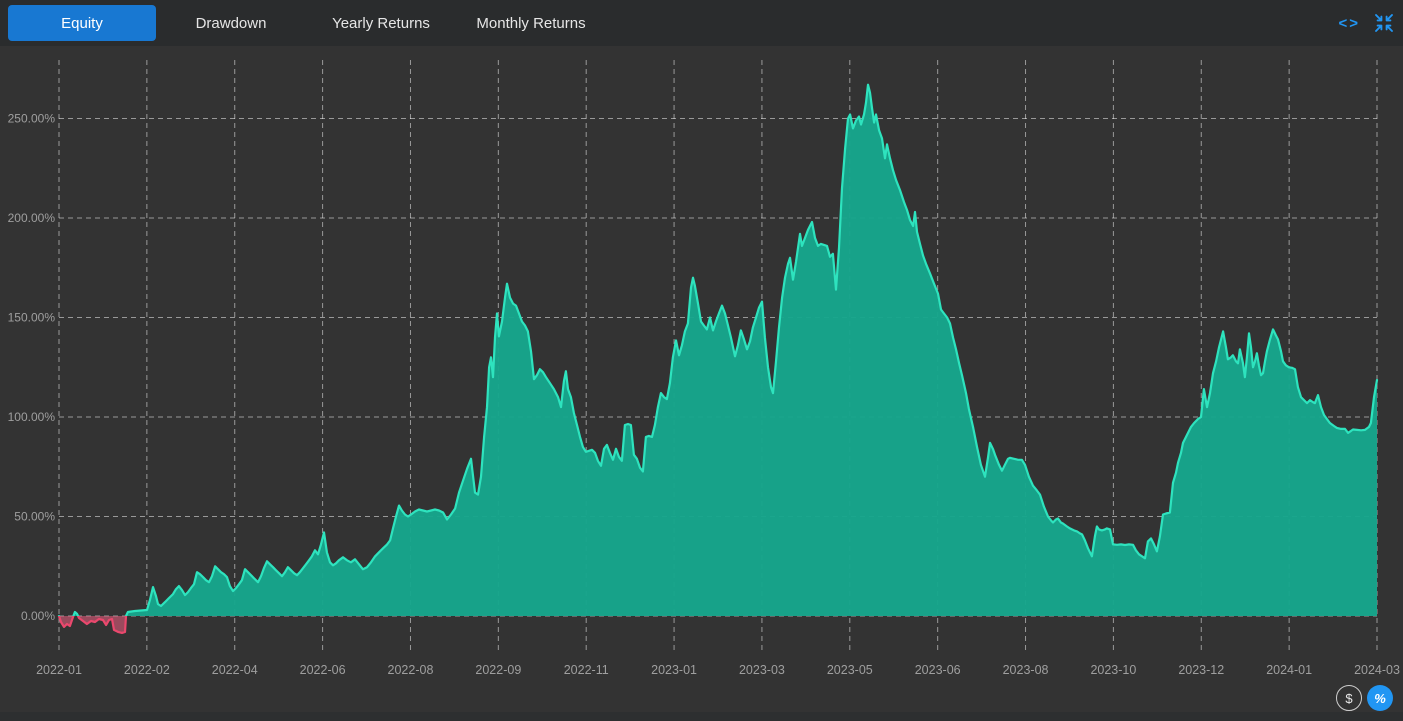 The width and height of the screenshot is (1403, 721). Describe the element at coordinates (701, 716) in the screenshot. I see `bottom-strip` at that location.